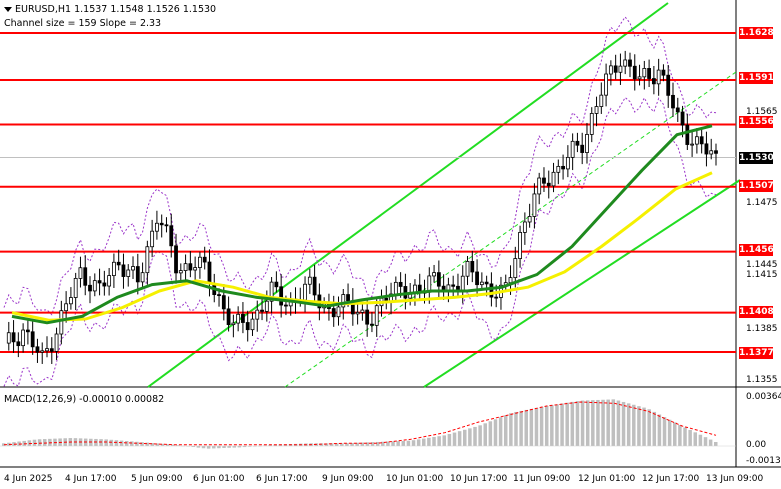  Describe the element at coordinates (756, 78) in the screenshot. I see `level-label: 1.1591` at that location.